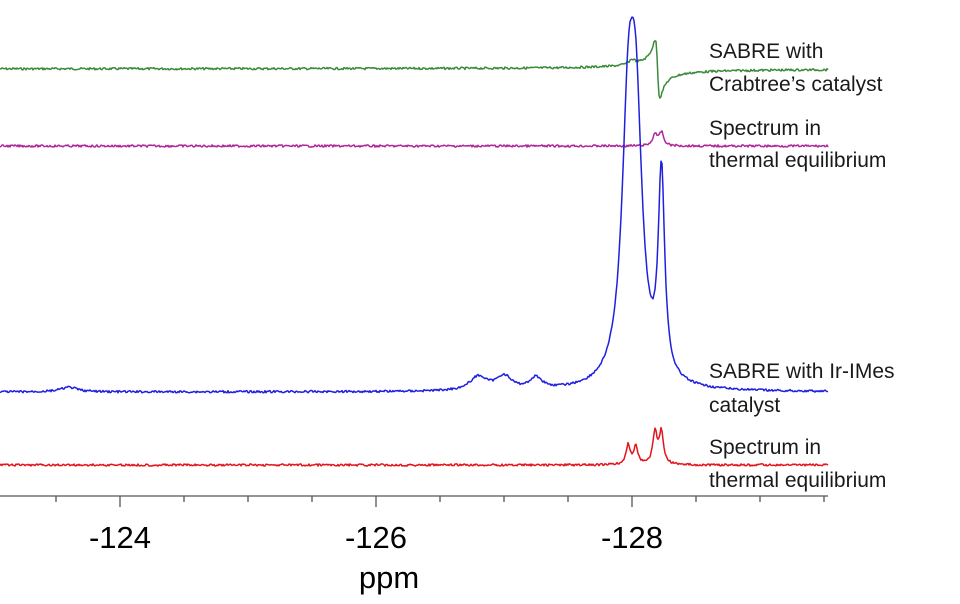  What do you see at coordinates (796, 84) in the screenshot?
I see `trace-label-1-line-2: Crabtree’s catalyst` at bounding box center [796, 84].